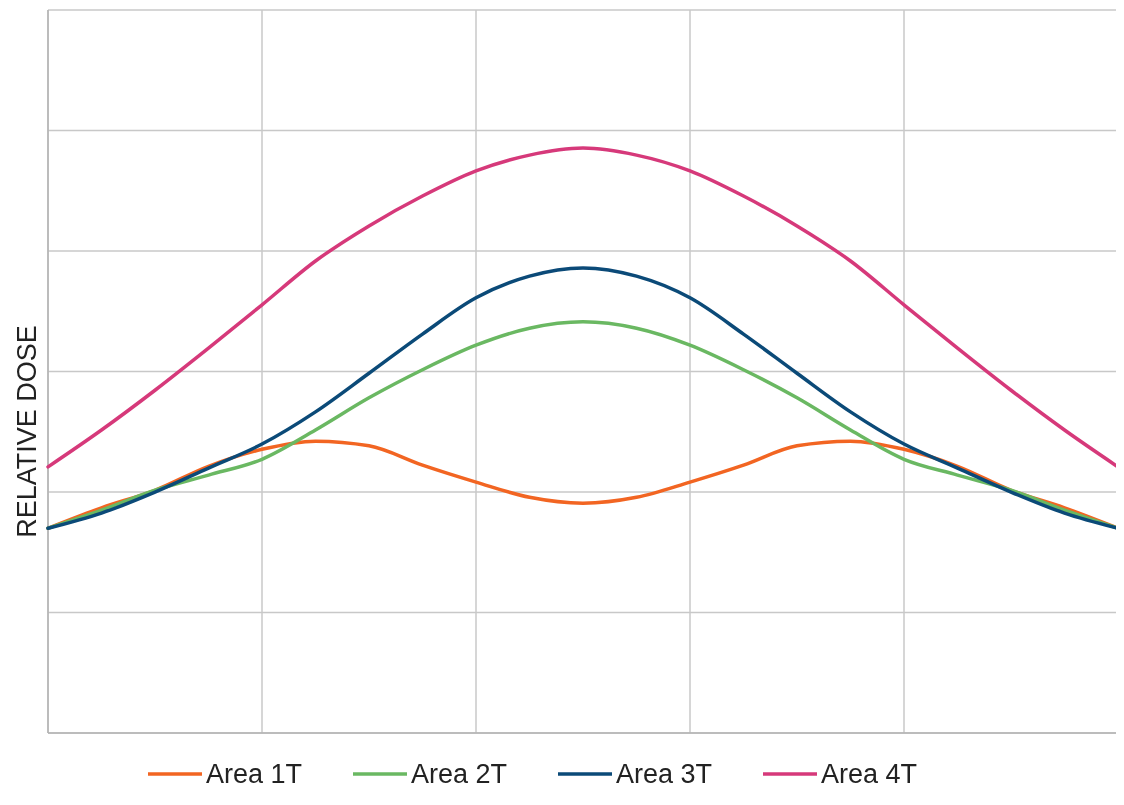  What do you see at coordinates (664, 774) in the screenshot?
I see `legend-label: Area 3T` at bounding box center [664, 774].